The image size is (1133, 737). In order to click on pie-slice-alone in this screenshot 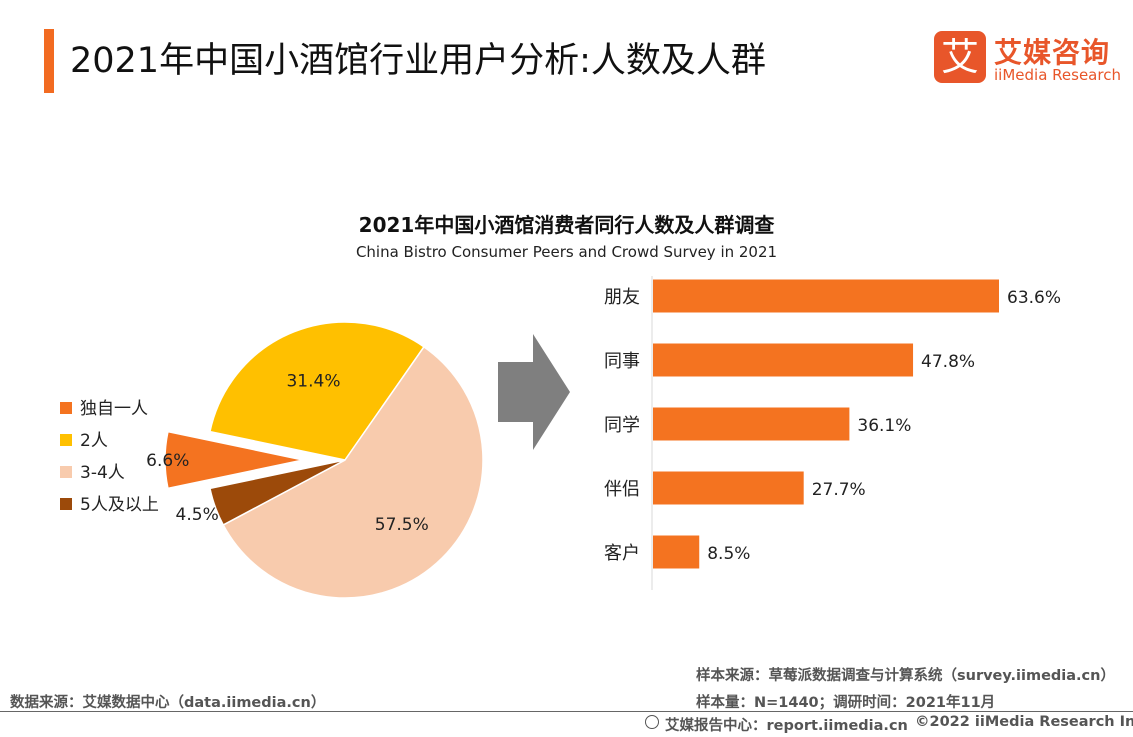, I will do `click(234, 460)`.